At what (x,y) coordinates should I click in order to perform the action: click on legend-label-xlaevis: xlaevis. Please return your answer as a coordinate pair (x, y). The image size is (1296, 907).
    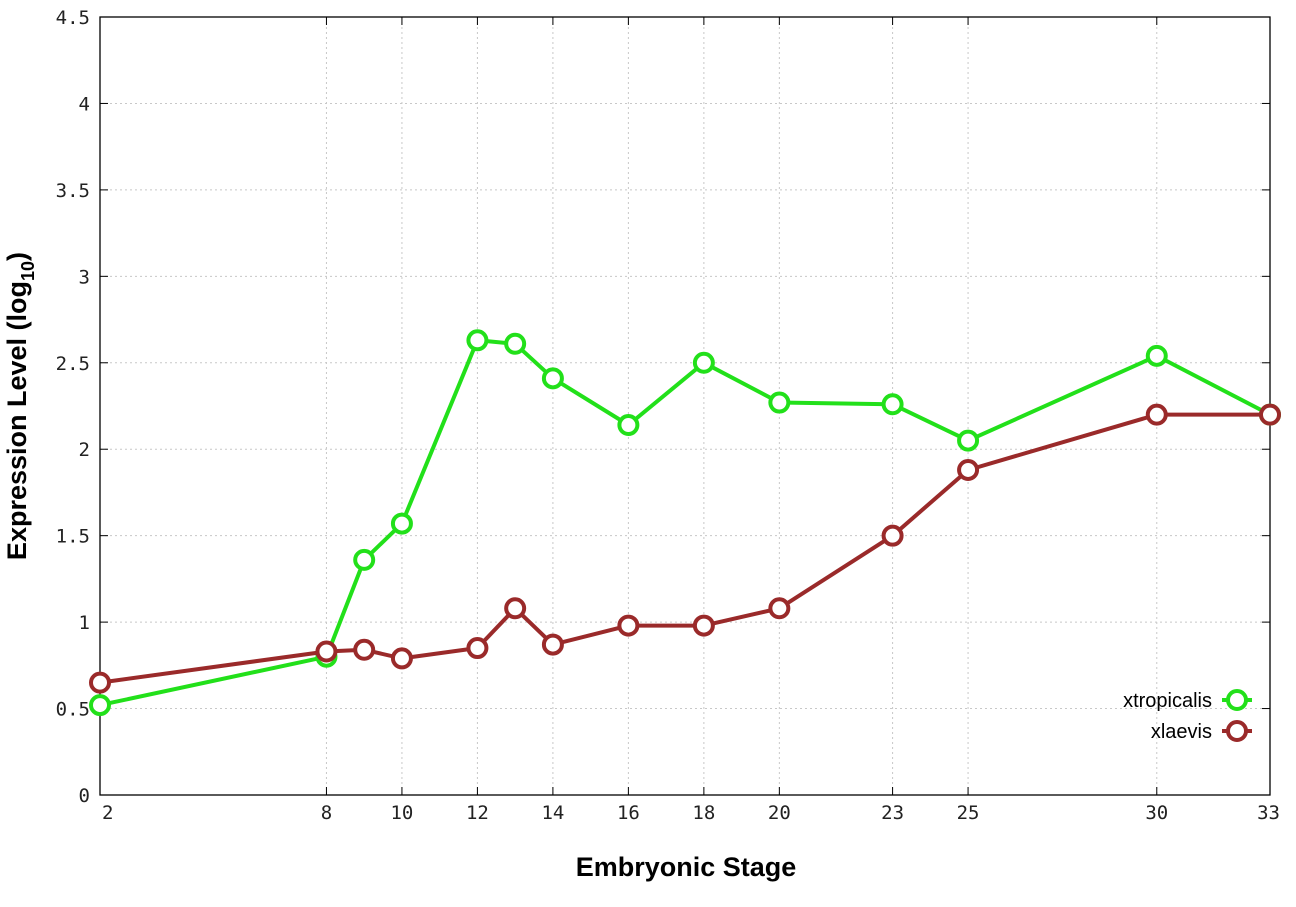
    Looking at the image, I should click on (1181, 732).